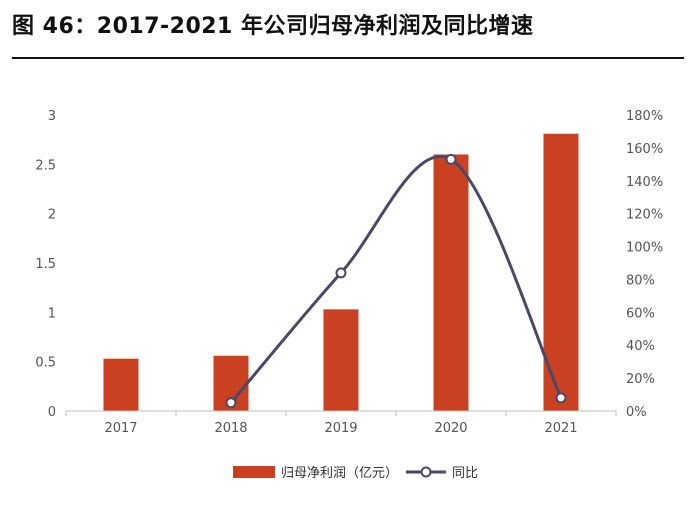 The image size is (692, 513). I want to click on left-tick-label: 2.5, so click(45, 165).